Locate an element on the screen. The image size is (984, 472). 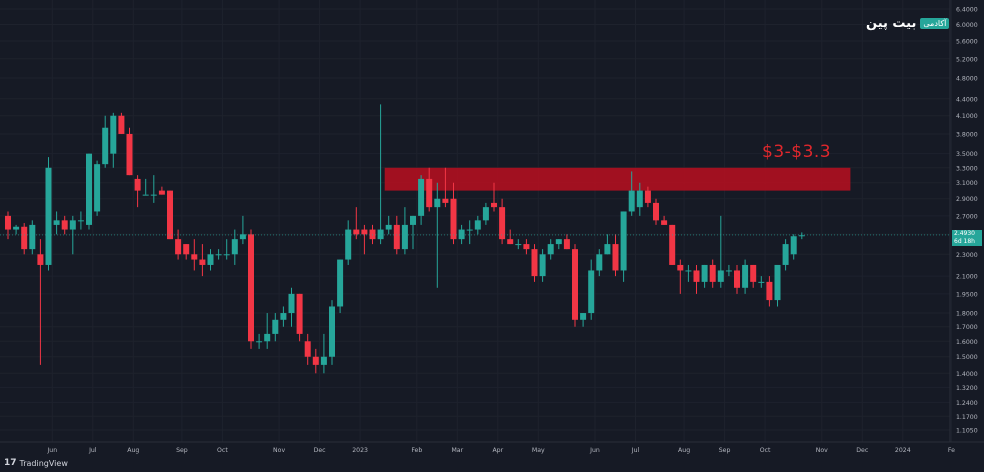
time-tick-label: Fe is located at coordinates (951, 450).